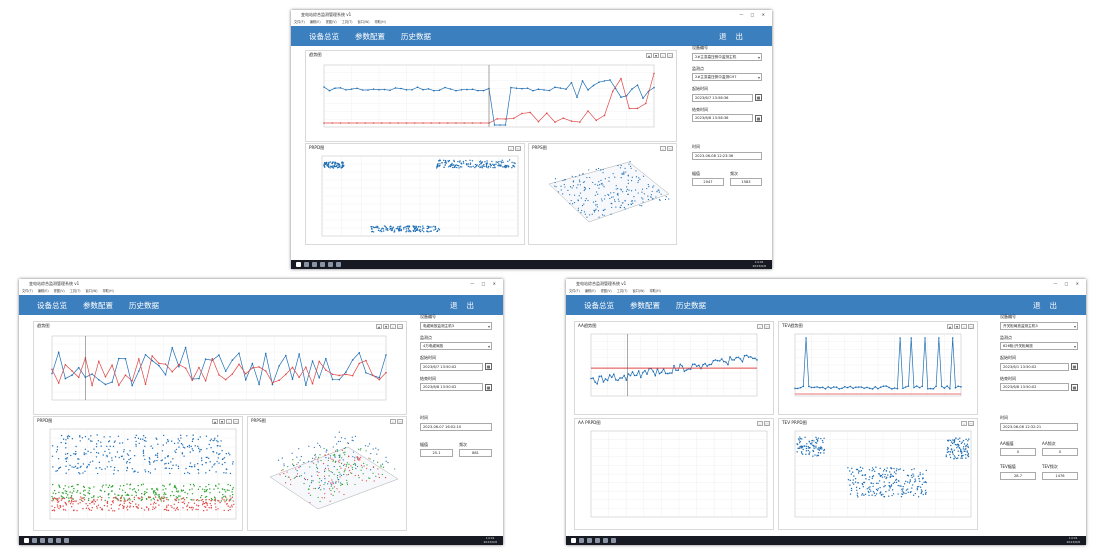  What do you see at coordinates (215, 421) in the screenshot?
I see `legend-toggle: ▲` at bounding box center [215, 421].